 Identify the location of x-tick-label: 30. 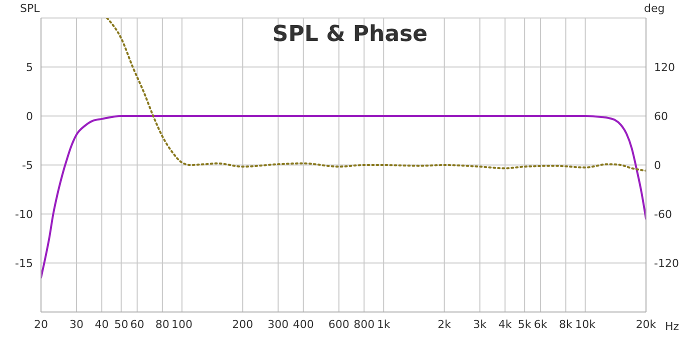
(77, 324).